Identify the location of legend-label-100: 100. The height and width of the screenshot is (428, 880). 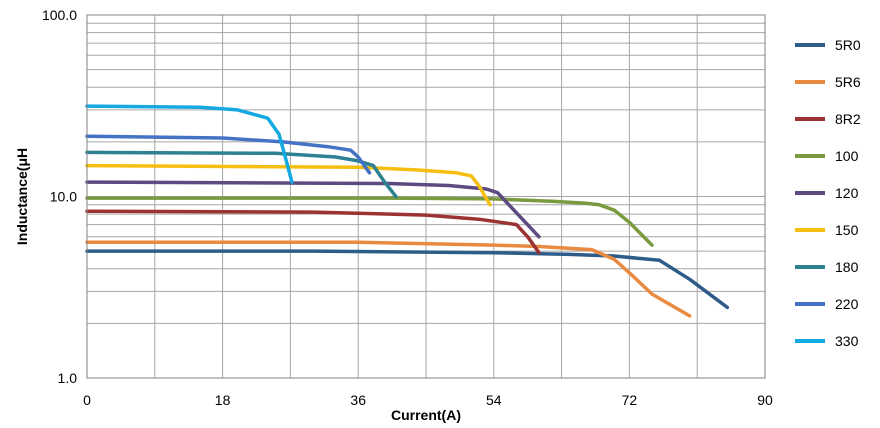
(847, 156).